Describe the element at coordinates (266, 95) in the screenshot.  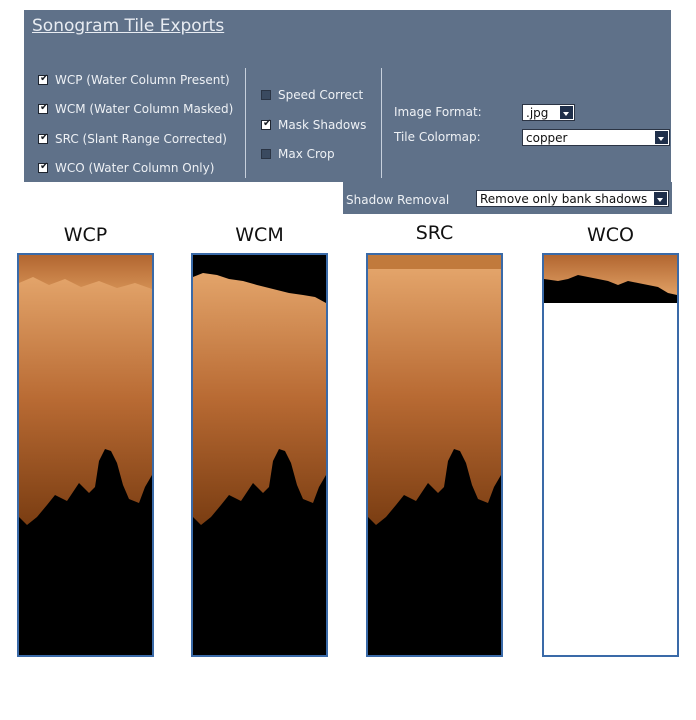
I see `checkbox-speed-correct-box` at that location.